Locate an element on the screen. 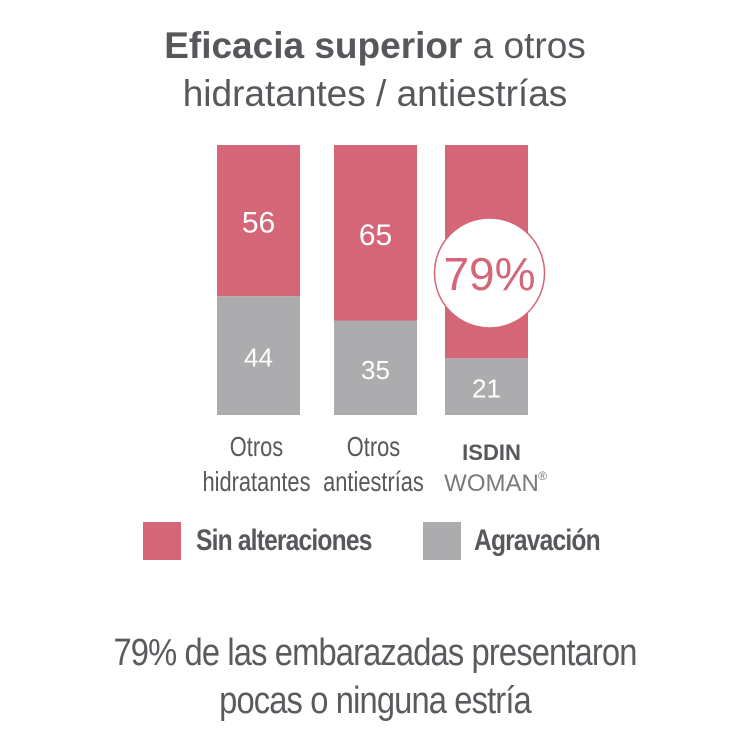 The width and height of the screenshot is (750, 750). legend-label-agravacion: Agravación is located at coordinates (537, 540).